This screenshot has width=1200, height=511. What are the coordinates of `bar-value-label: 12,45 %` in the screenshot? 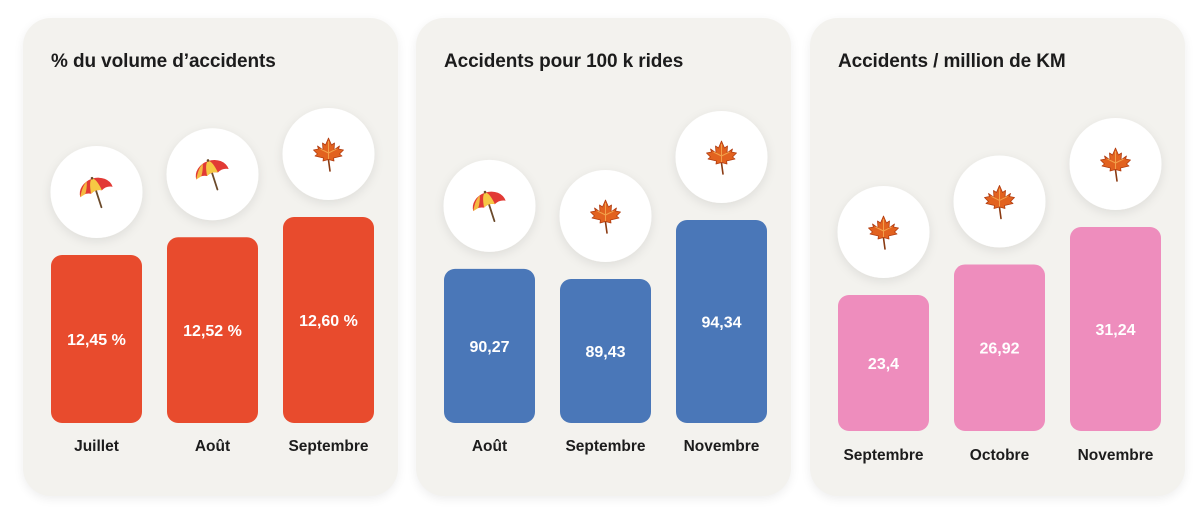 It's located at (96, 340).